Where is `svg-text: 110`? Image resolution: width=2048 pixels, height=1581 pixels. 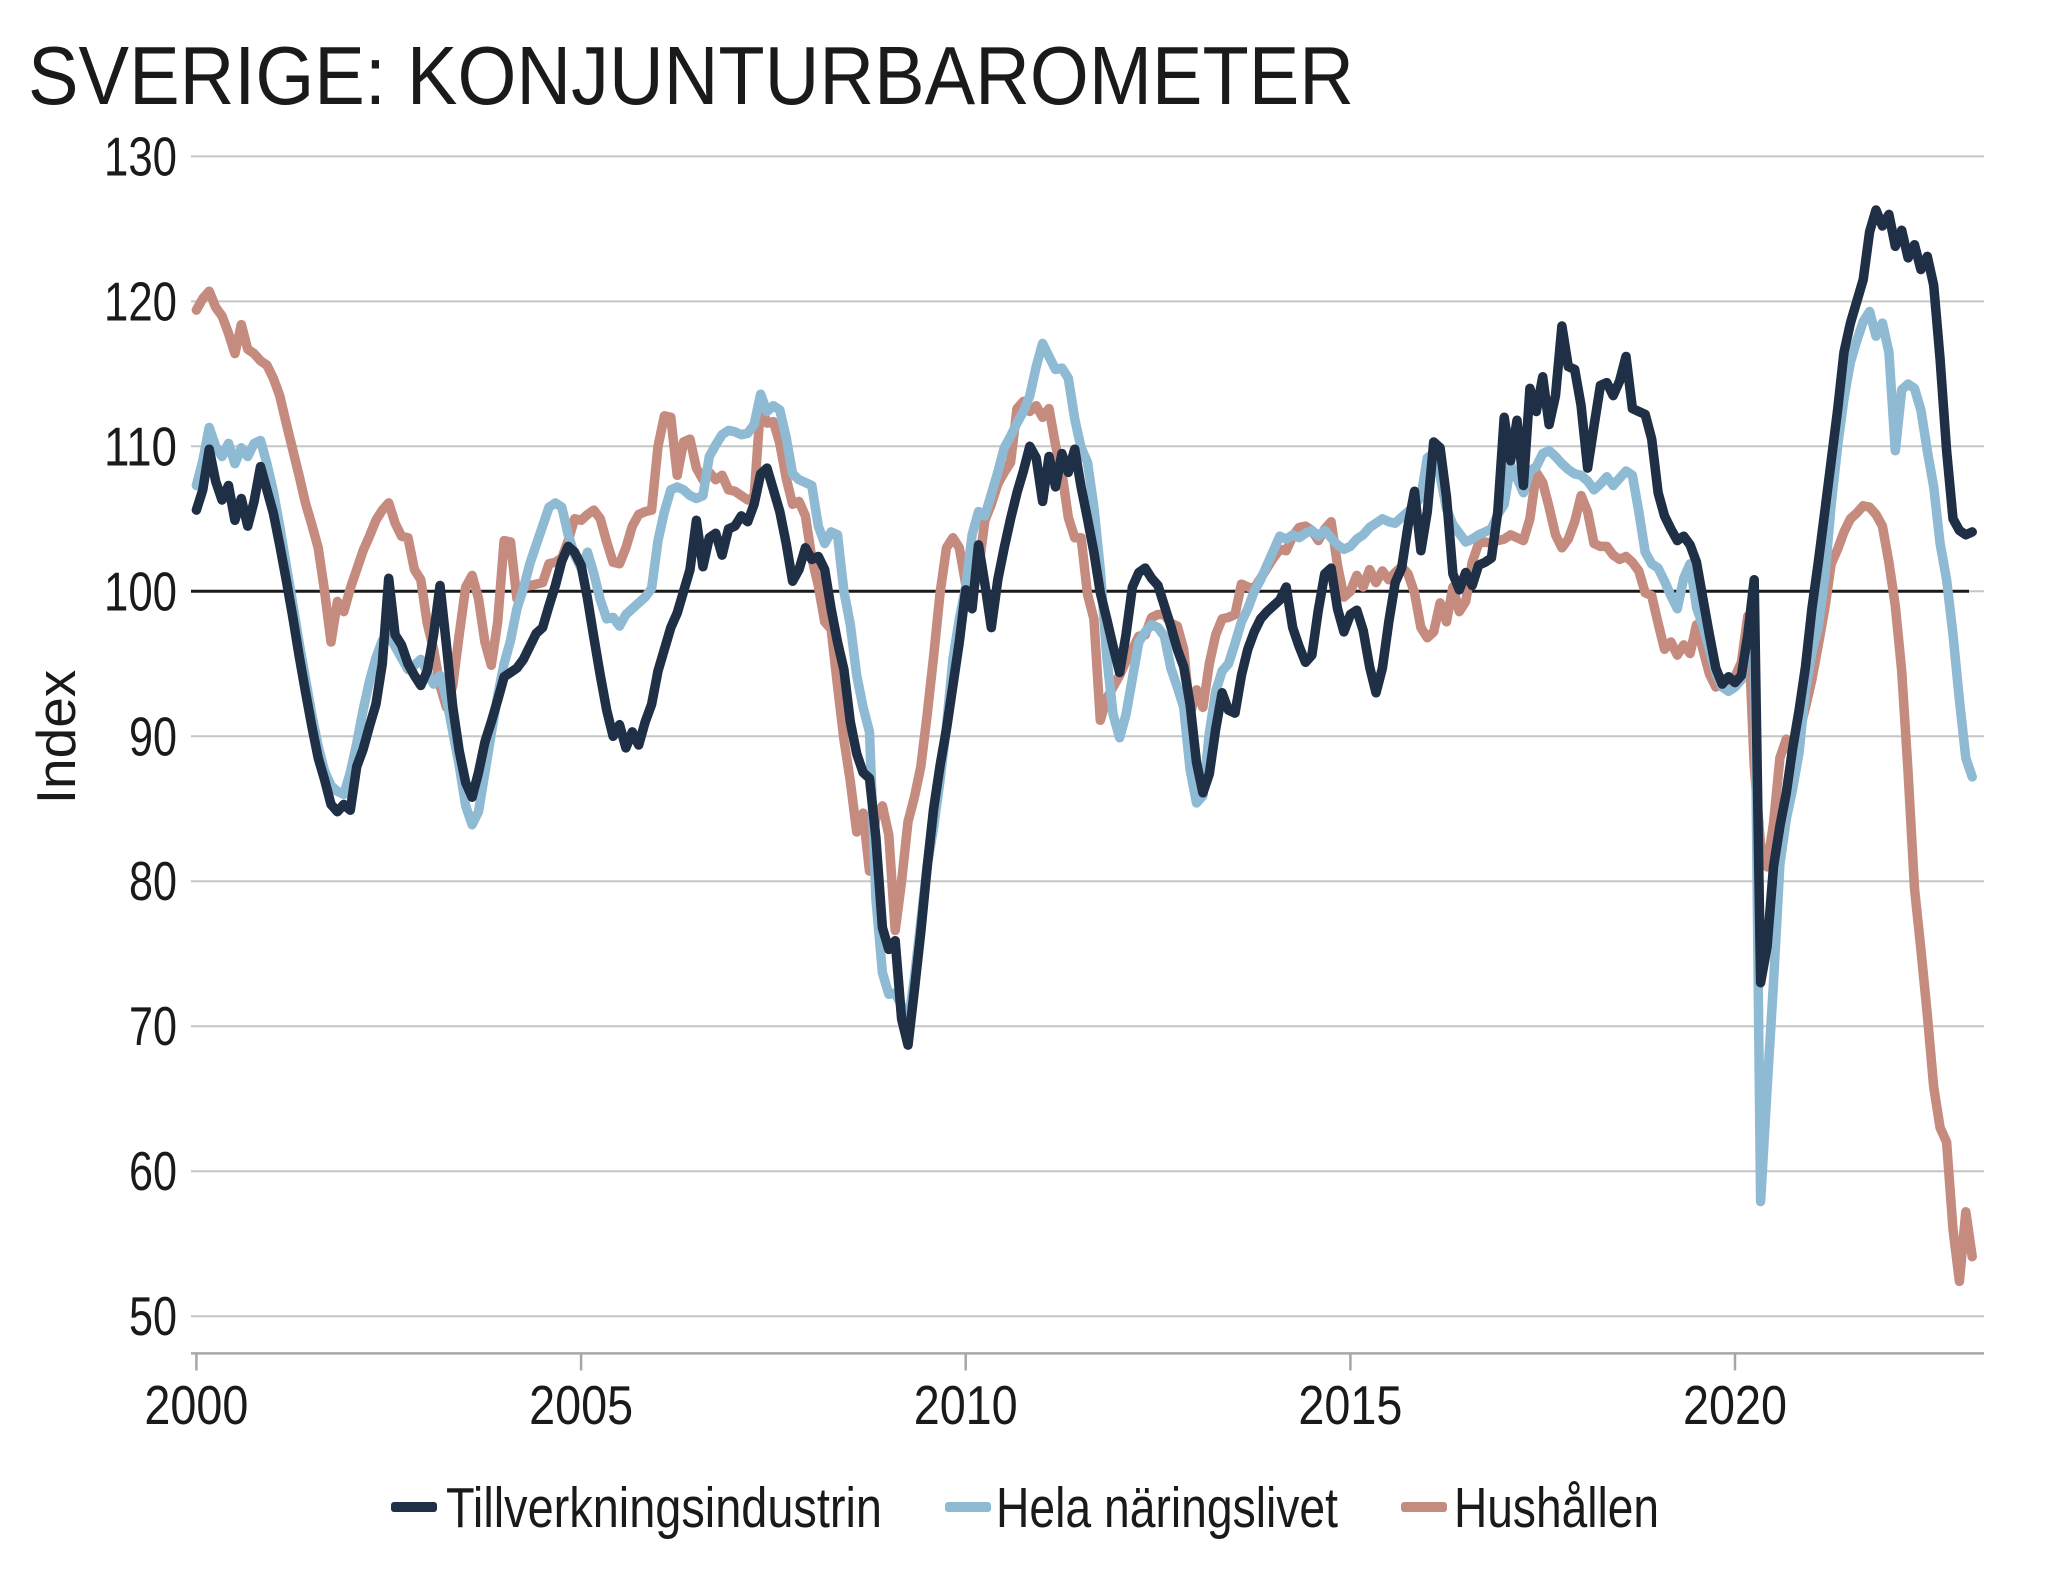
svg-text: 110 is located at coordinates (140, 446).